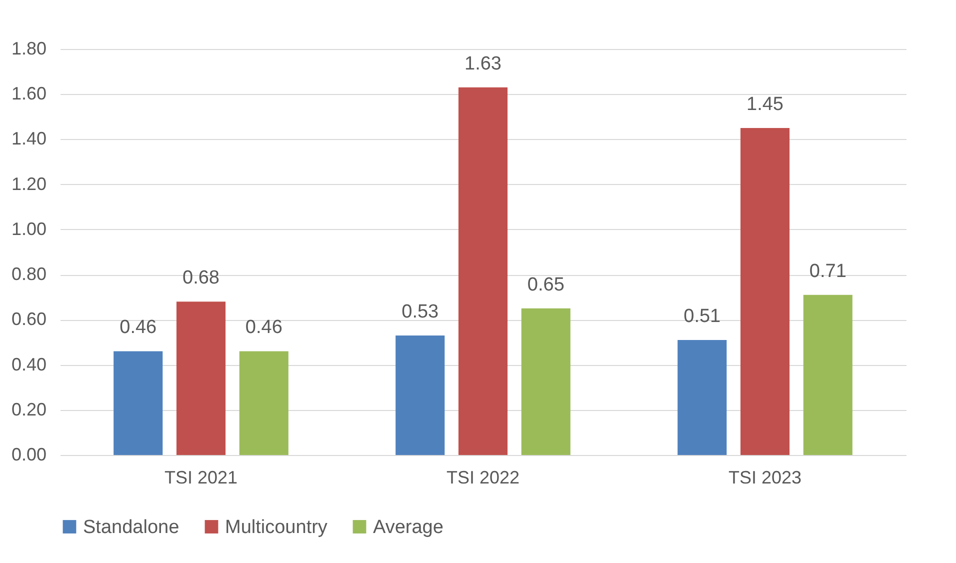 This screenshot has width=956, height=563. What do you see at coordinates (28, 274) in the screenshot?
I see `y-tick-label: 0.80` at bounding box center [28, 274].